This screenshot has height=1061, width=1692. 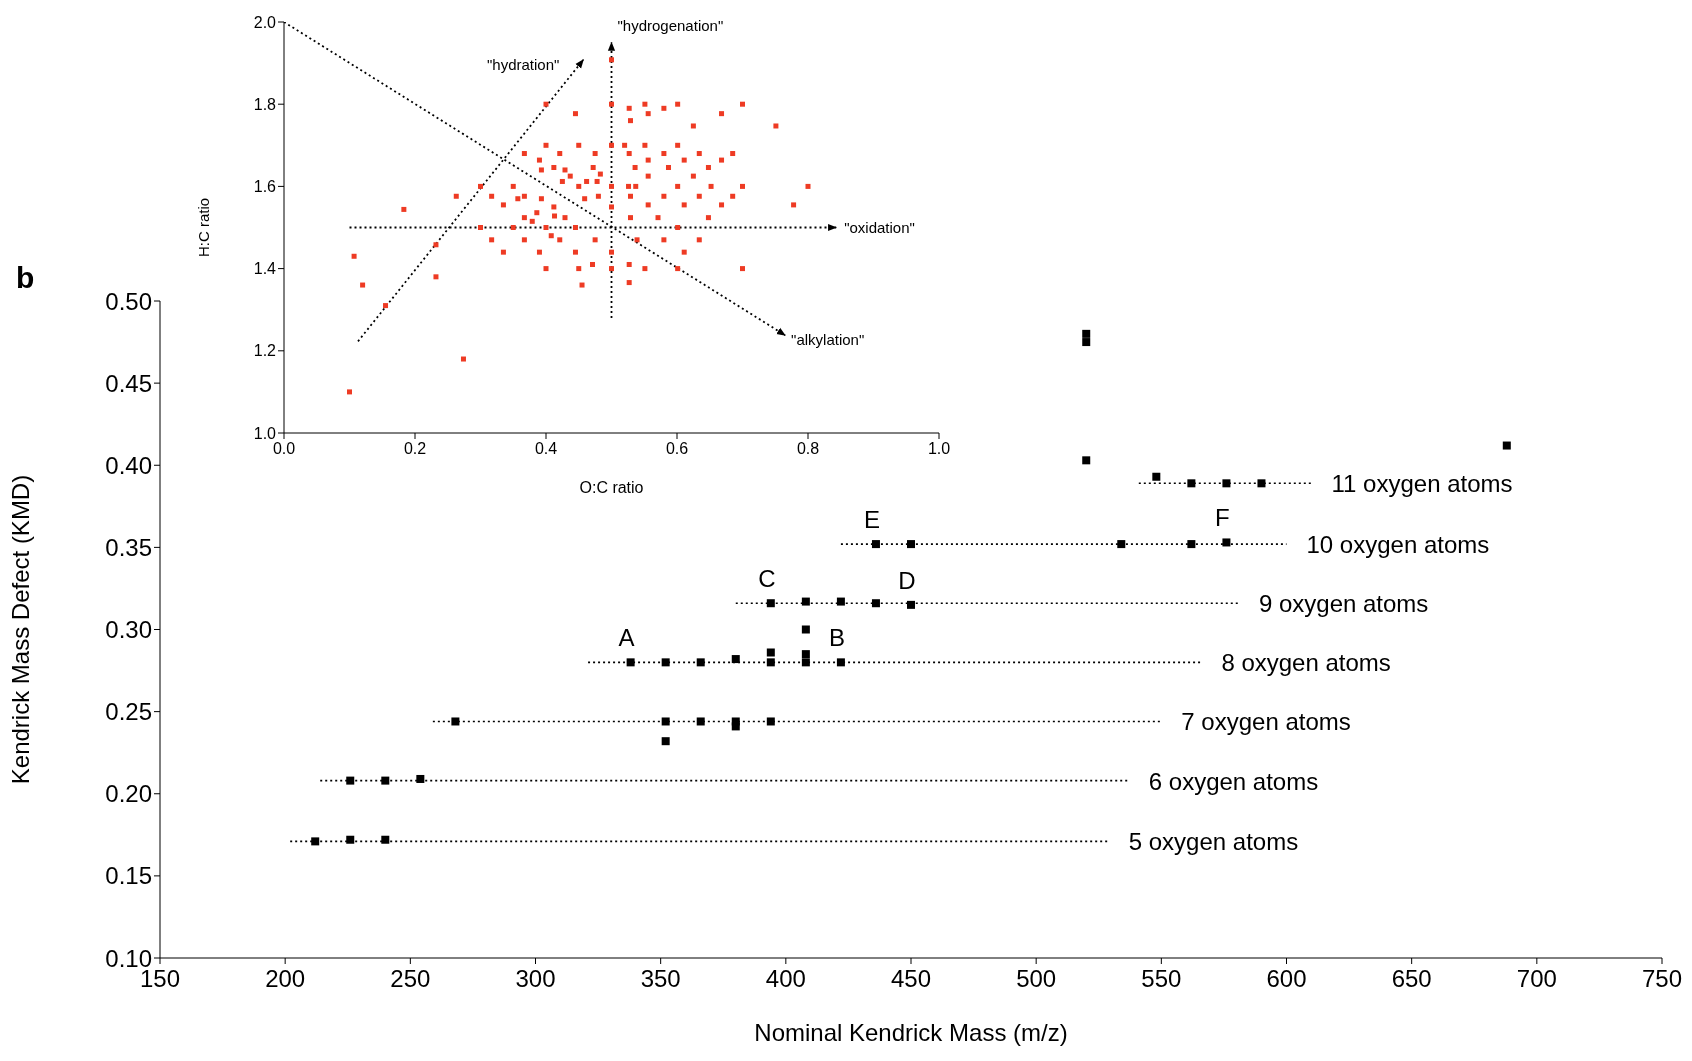 What do you see at coordinates (1286, 979) in the screenshot?
I see `x-tick-label: 600` at bounding box center [1286, 979].